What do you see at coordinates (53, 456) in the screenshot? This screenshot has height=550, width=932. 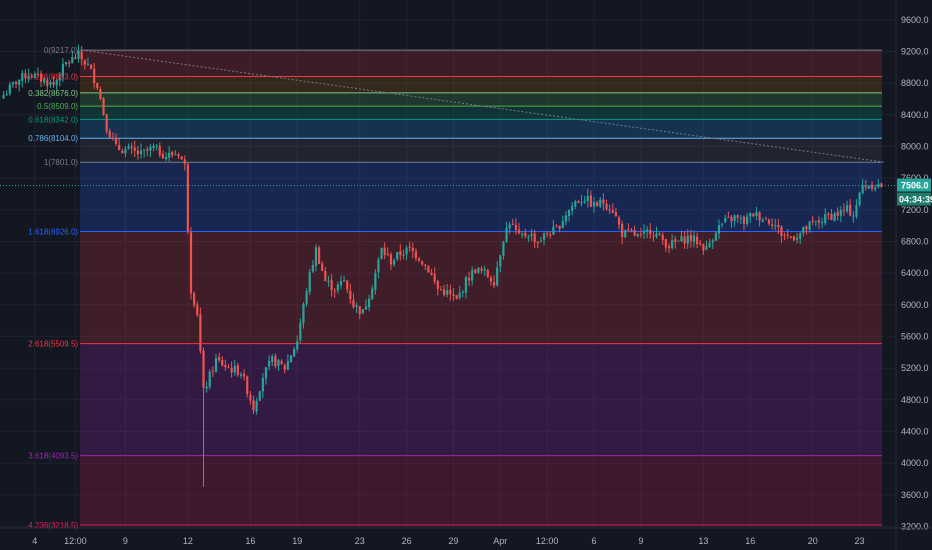 I see `fib-level-label: 3.618(4093.5)` at bounding box center [53, 456].